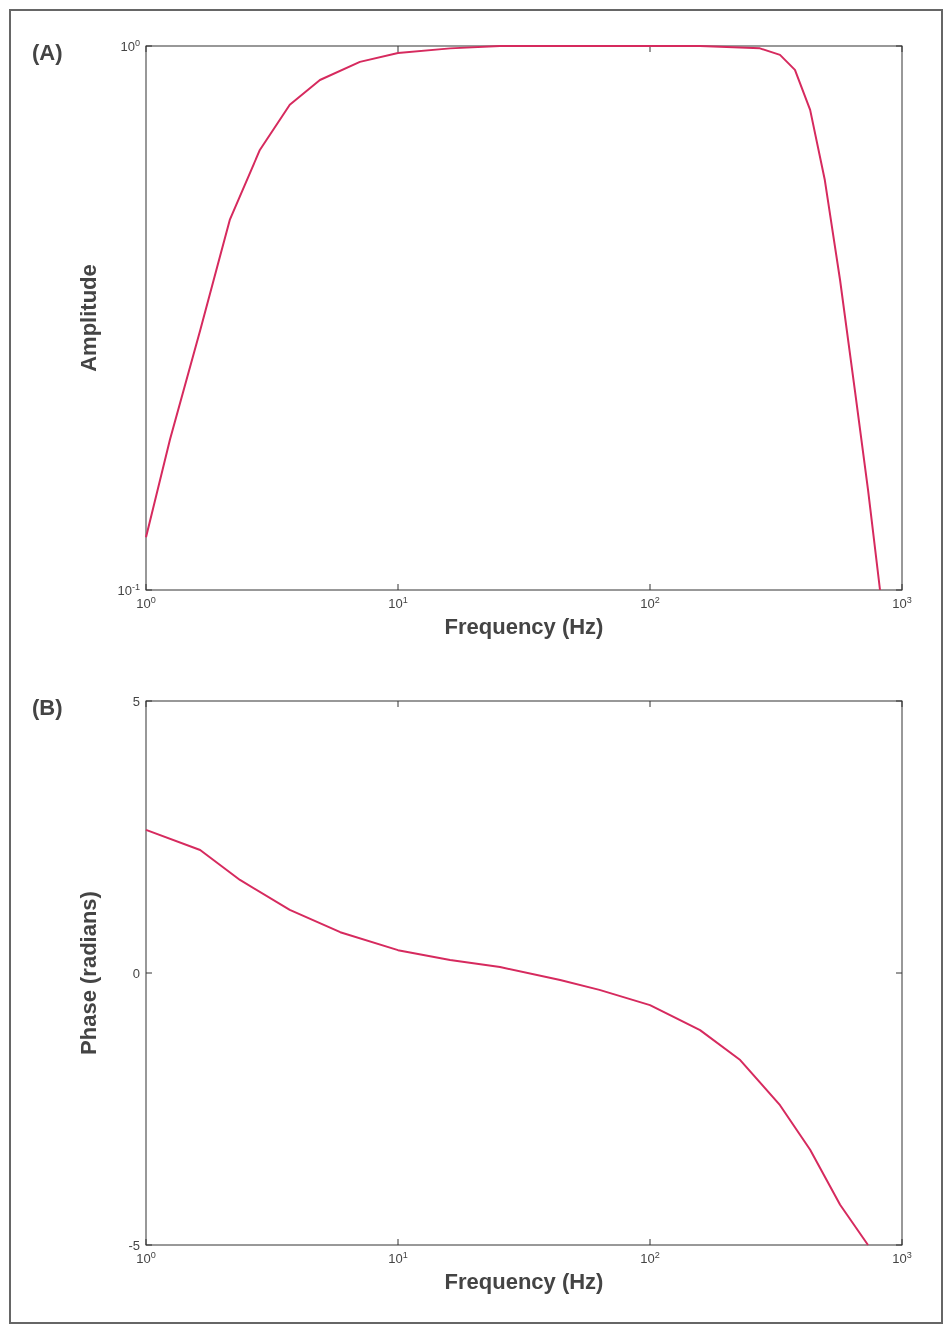 This screenshot has width=952, height=1333. I want to click on y-tick-label: 0, so click(136, 973).